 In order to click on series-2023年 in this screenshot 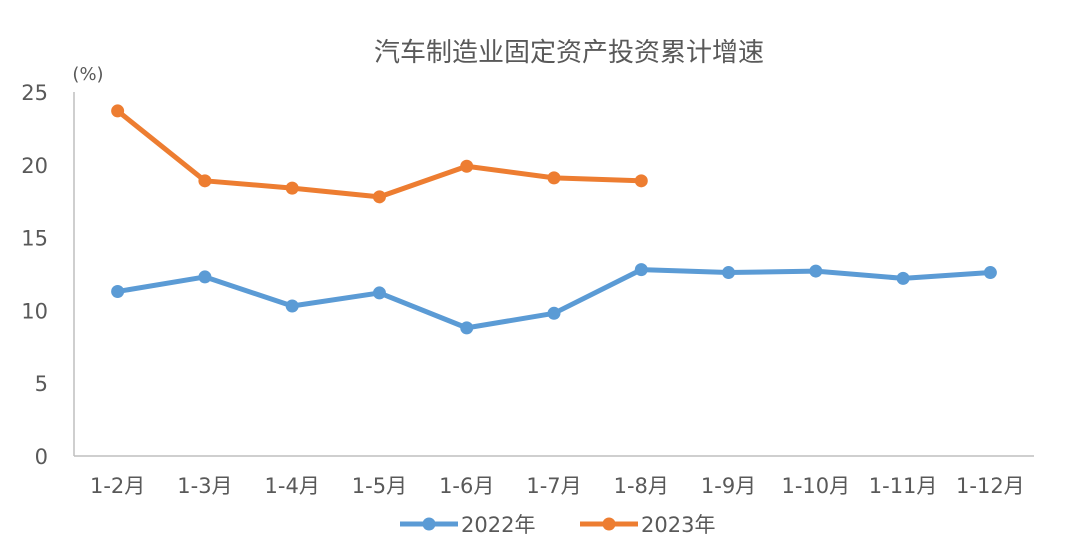, I will do `click(379, 154)`.